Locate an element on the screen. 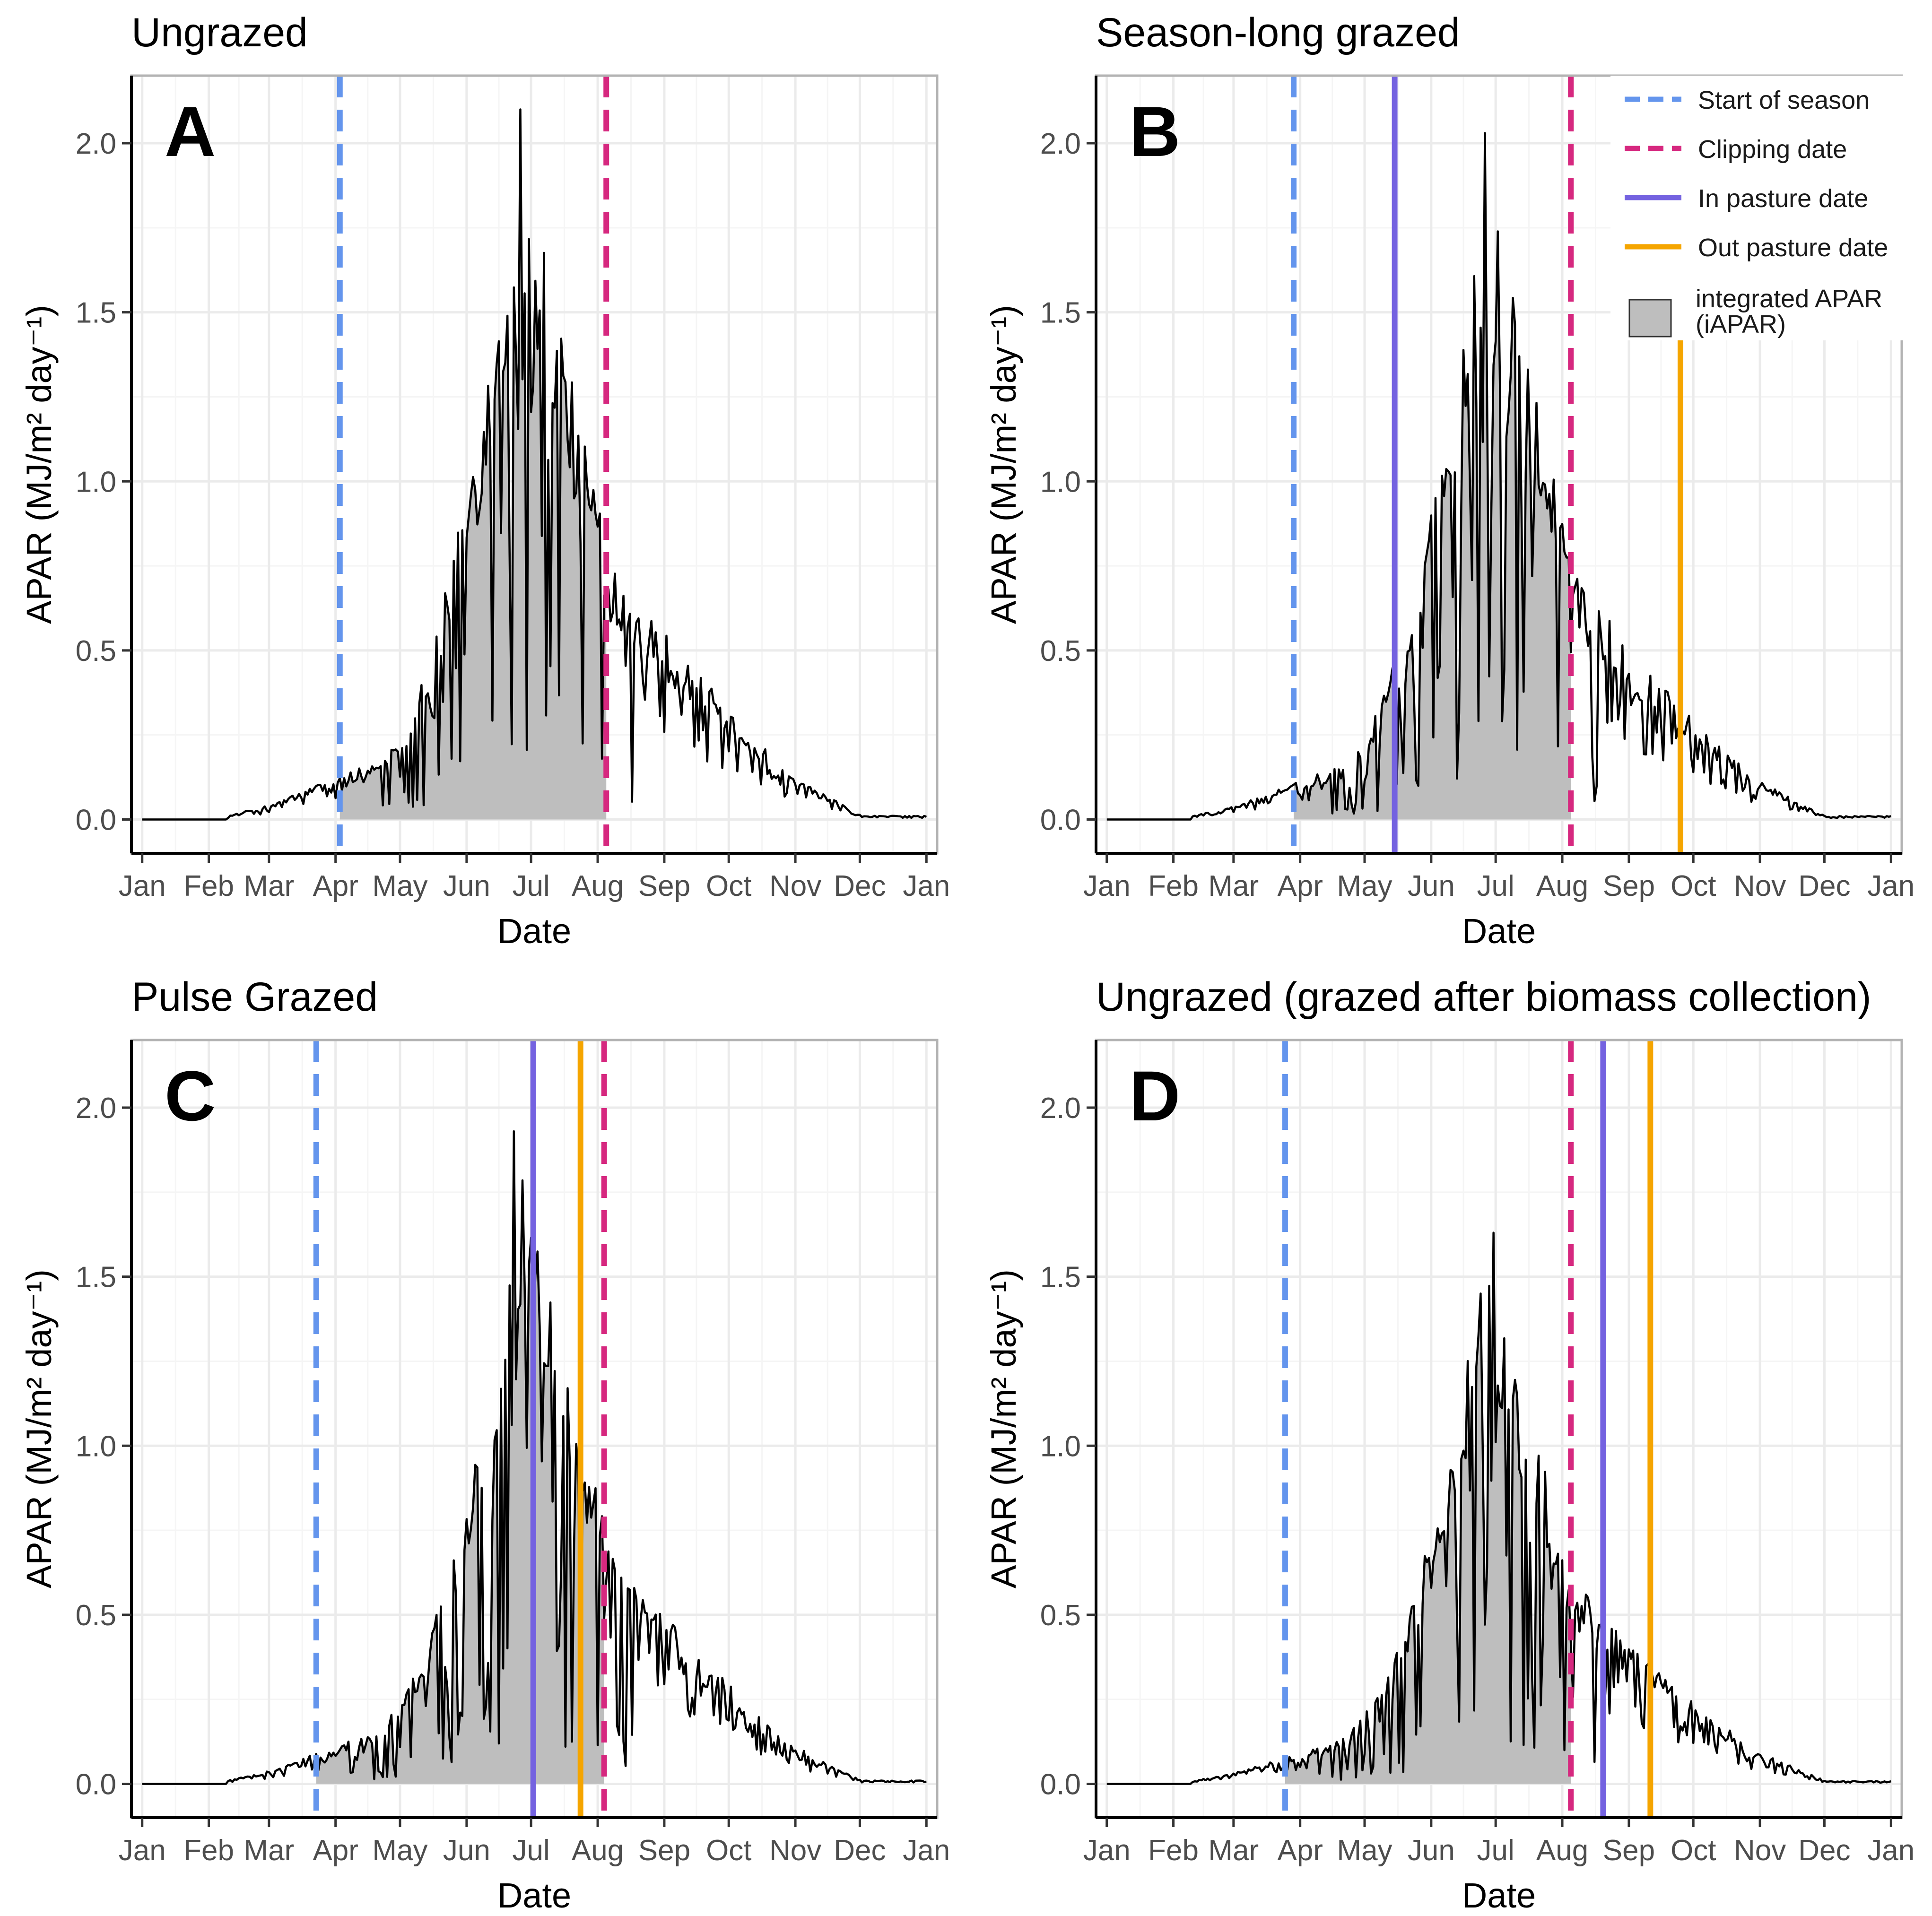 This screenshot has height=1916, width=1932. legend-swatch-fill is located at coordinates (1650, 318).